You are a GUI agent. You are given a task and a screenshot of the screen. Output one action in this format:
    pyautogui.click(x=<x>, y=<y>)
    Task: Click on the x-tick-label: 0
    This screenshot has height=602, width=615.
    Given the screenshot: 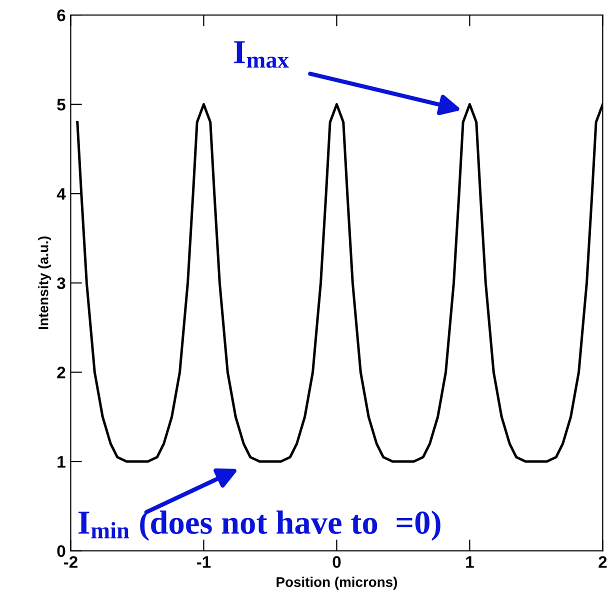 What is the action you would take?
    pyautogui.click(x=336, y=562)
    